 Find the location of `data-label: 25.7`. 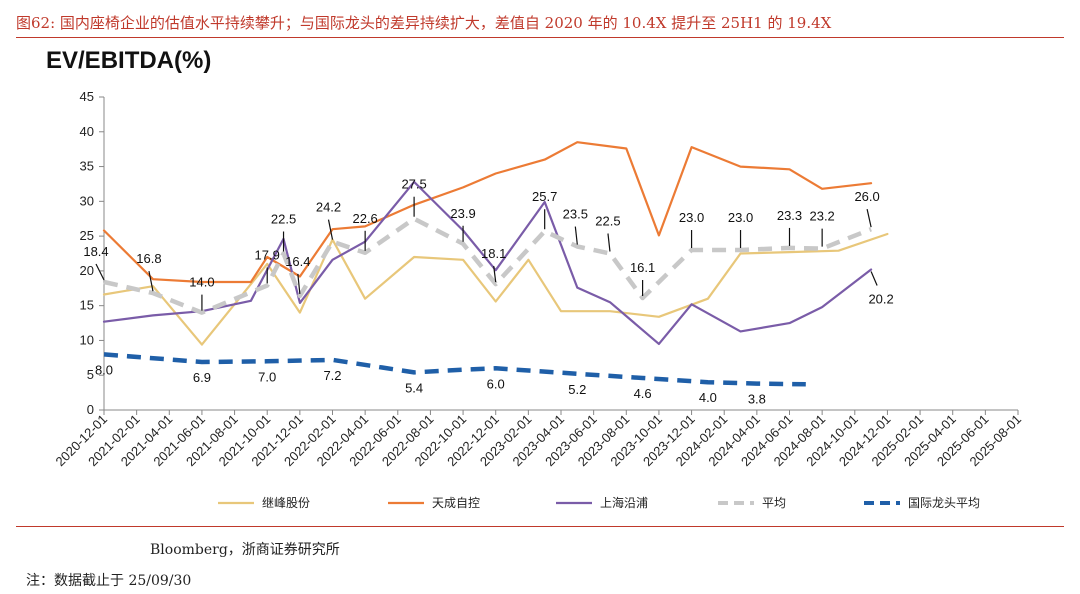

data-label: 25.7 is located at coordinates (544, 196).